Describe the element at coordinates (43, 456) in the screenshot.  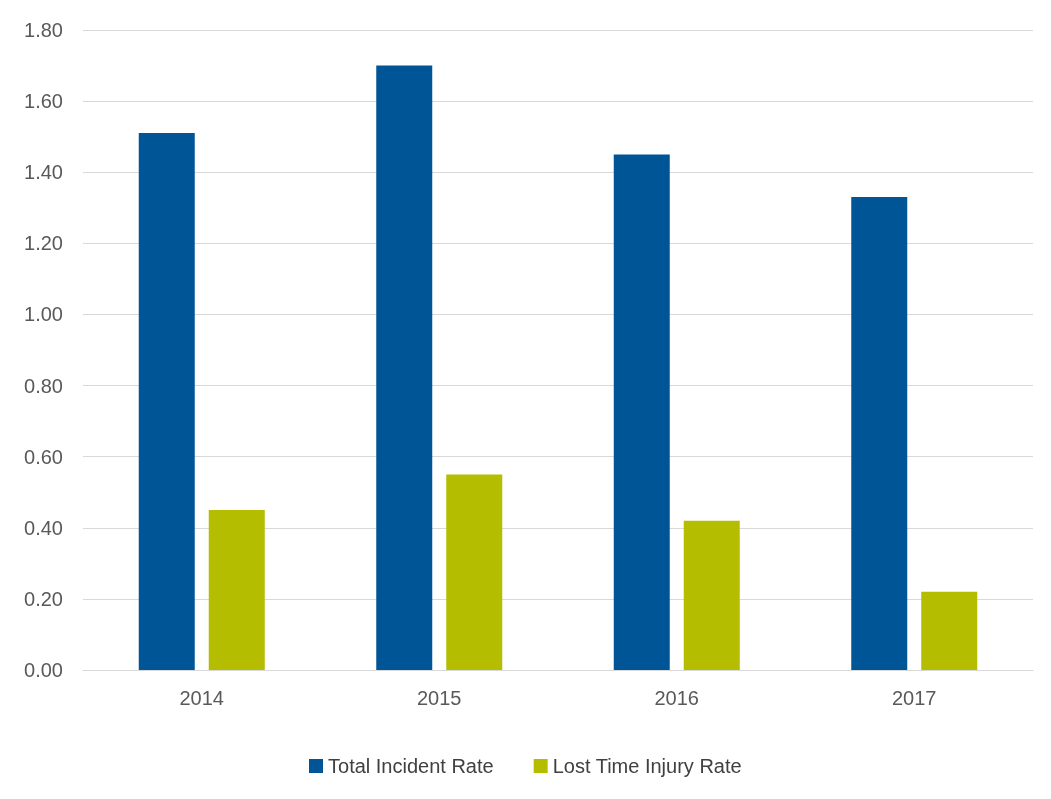
I see `y-tick-label: 0.60` at that location.